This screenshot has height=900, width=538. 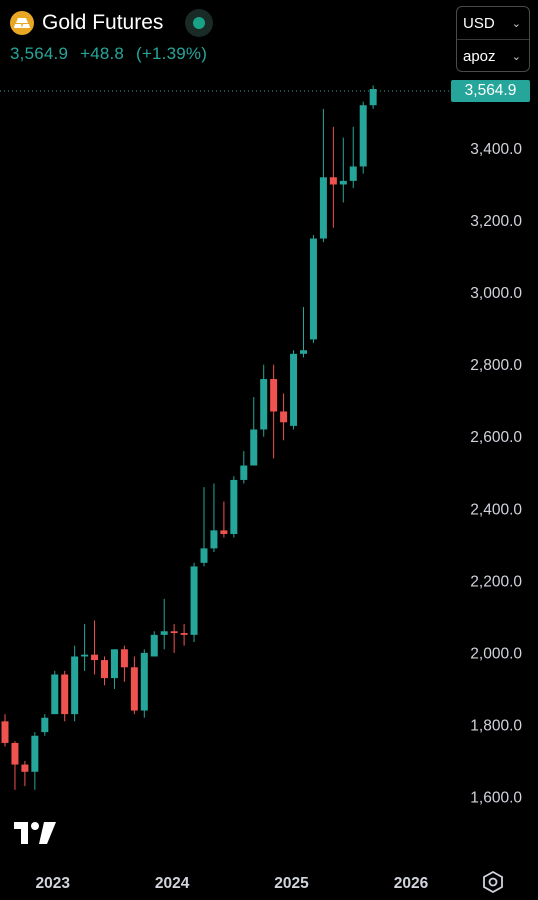 What do you see at coordinates (37, 833) in the screenshot?
I see `tradingview-logo-icon` at bounding box center [37, 833].